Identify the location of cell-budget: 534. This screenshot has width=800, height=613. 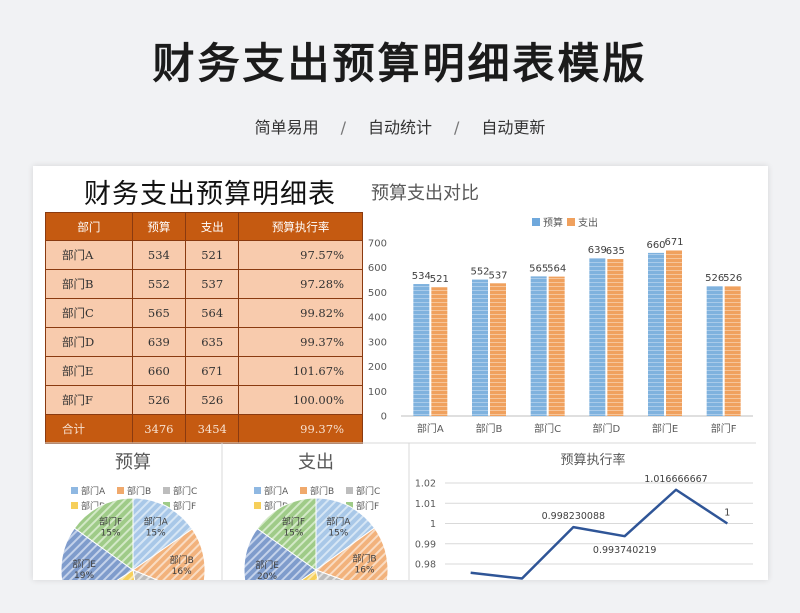
(159, 255).